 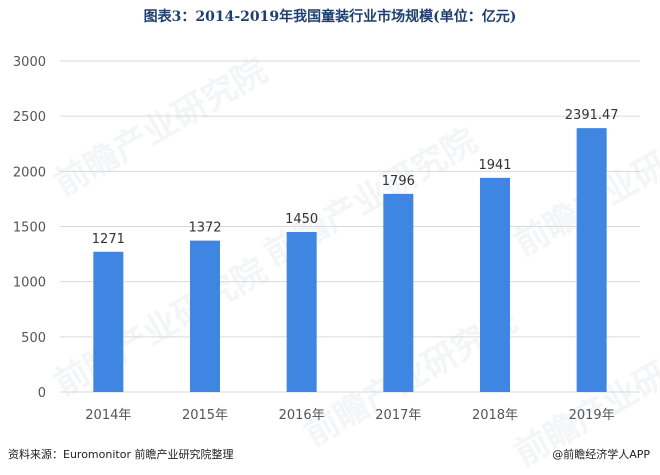 I want to click on y-tick-label: 1500, so click(x=29, y=228).